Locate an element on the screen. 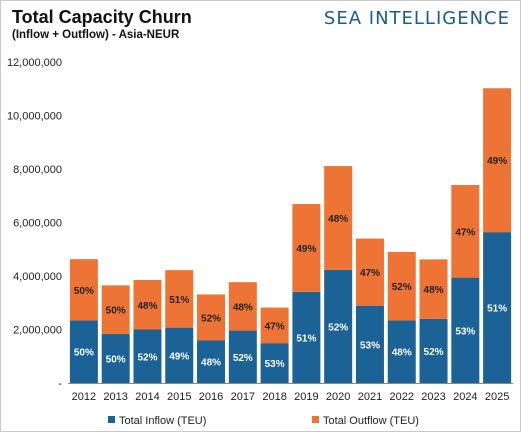 The height and width of the screenshot is (432, 521). y-tick-label: 4,000,000 is located at coordinates (37, 277).